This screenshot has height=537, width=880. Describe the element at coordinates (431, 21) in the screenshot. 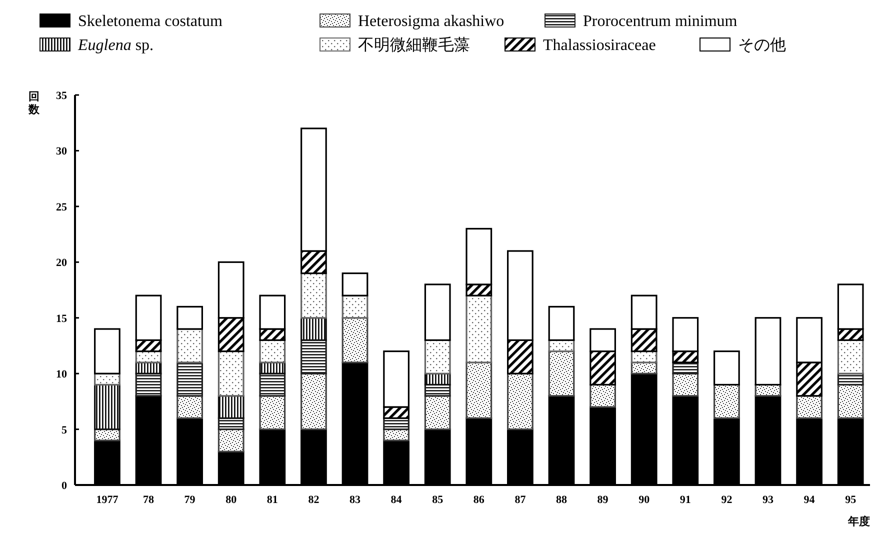

I see `legend-label: Heterosigma akashiwo` at that location.